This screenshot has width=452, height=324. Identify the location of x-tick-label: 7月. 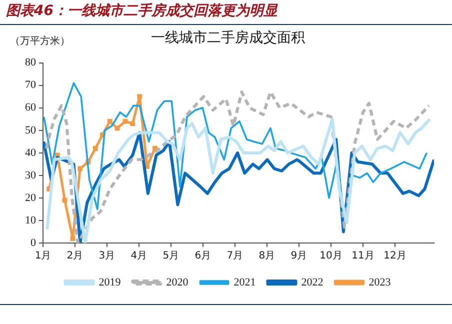
(235, 256).